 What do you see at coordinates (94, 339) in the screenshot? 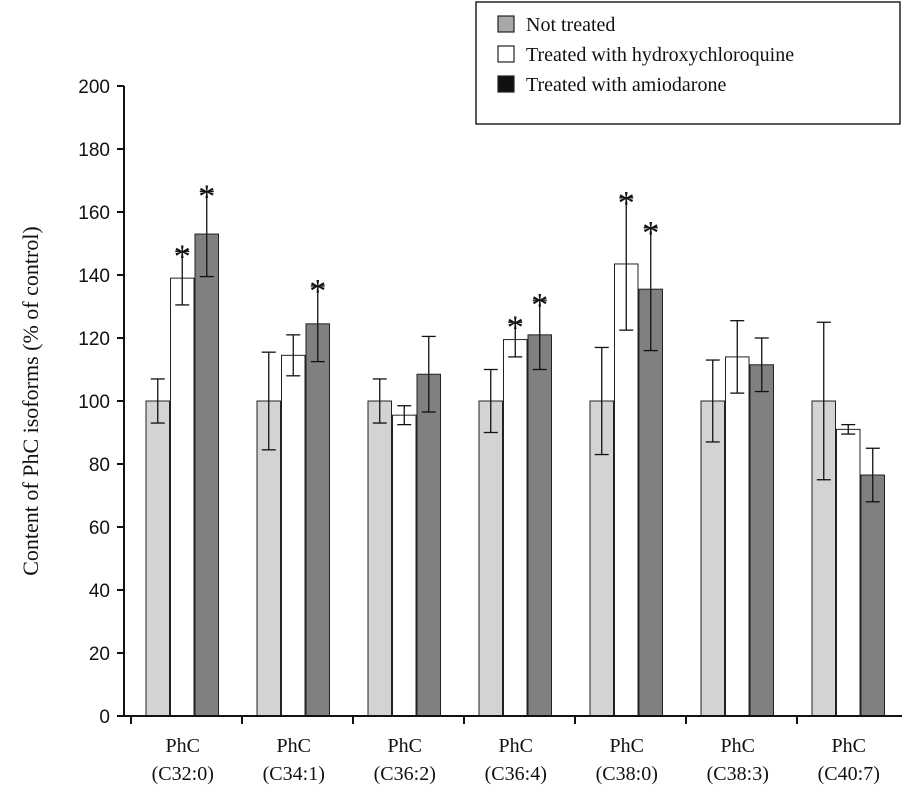
I see `y-tick-label: 120` at bounding box center [94, 339].